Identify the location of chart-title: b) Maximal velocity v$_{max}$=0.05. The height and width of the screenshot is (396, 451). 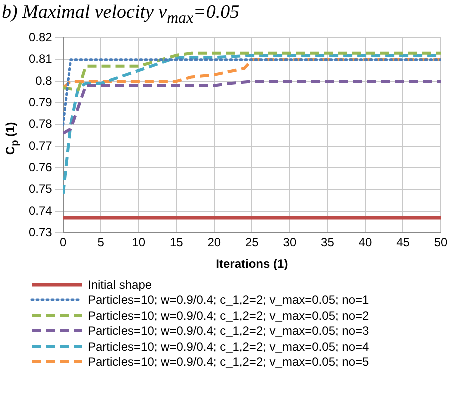
(121, 15).